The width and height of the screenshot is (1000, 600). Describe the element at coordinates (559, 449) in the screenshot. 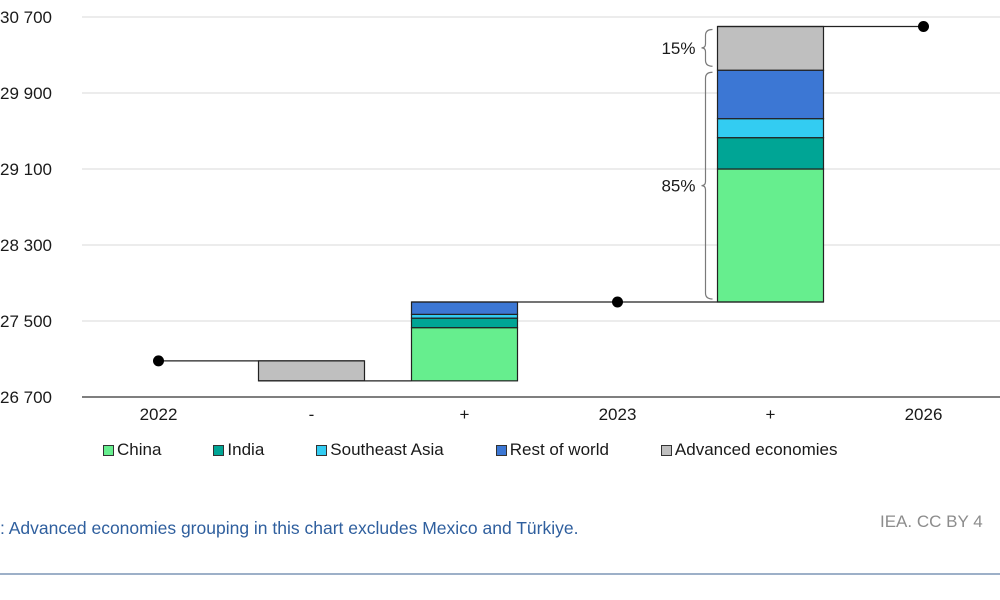

I see `legend-label-rest-of-world: Rest of world` at that location.